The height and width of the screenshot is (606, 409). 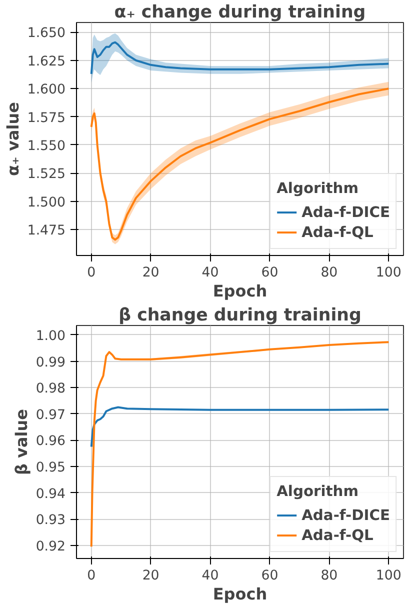 What do you see at coordinates (51, 415) in the screenshot?
I see `y-tick-label: 0.97` at bounding box center [51, 415].